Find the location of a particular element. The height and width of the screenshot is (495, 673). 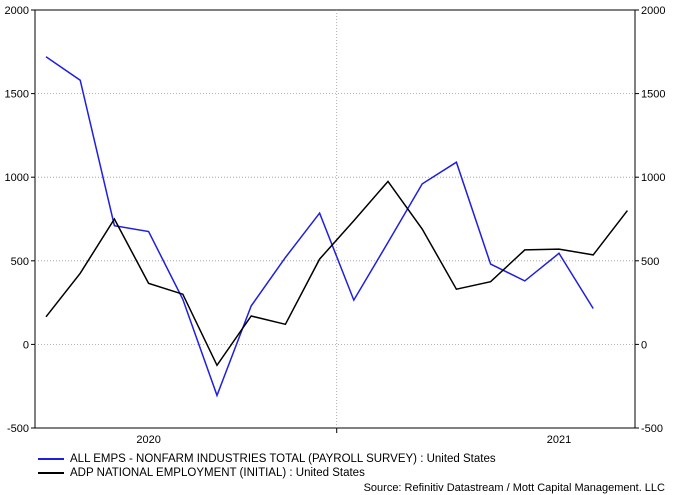

x-axis: 2020 2021 is located at coordinates (353, 437).